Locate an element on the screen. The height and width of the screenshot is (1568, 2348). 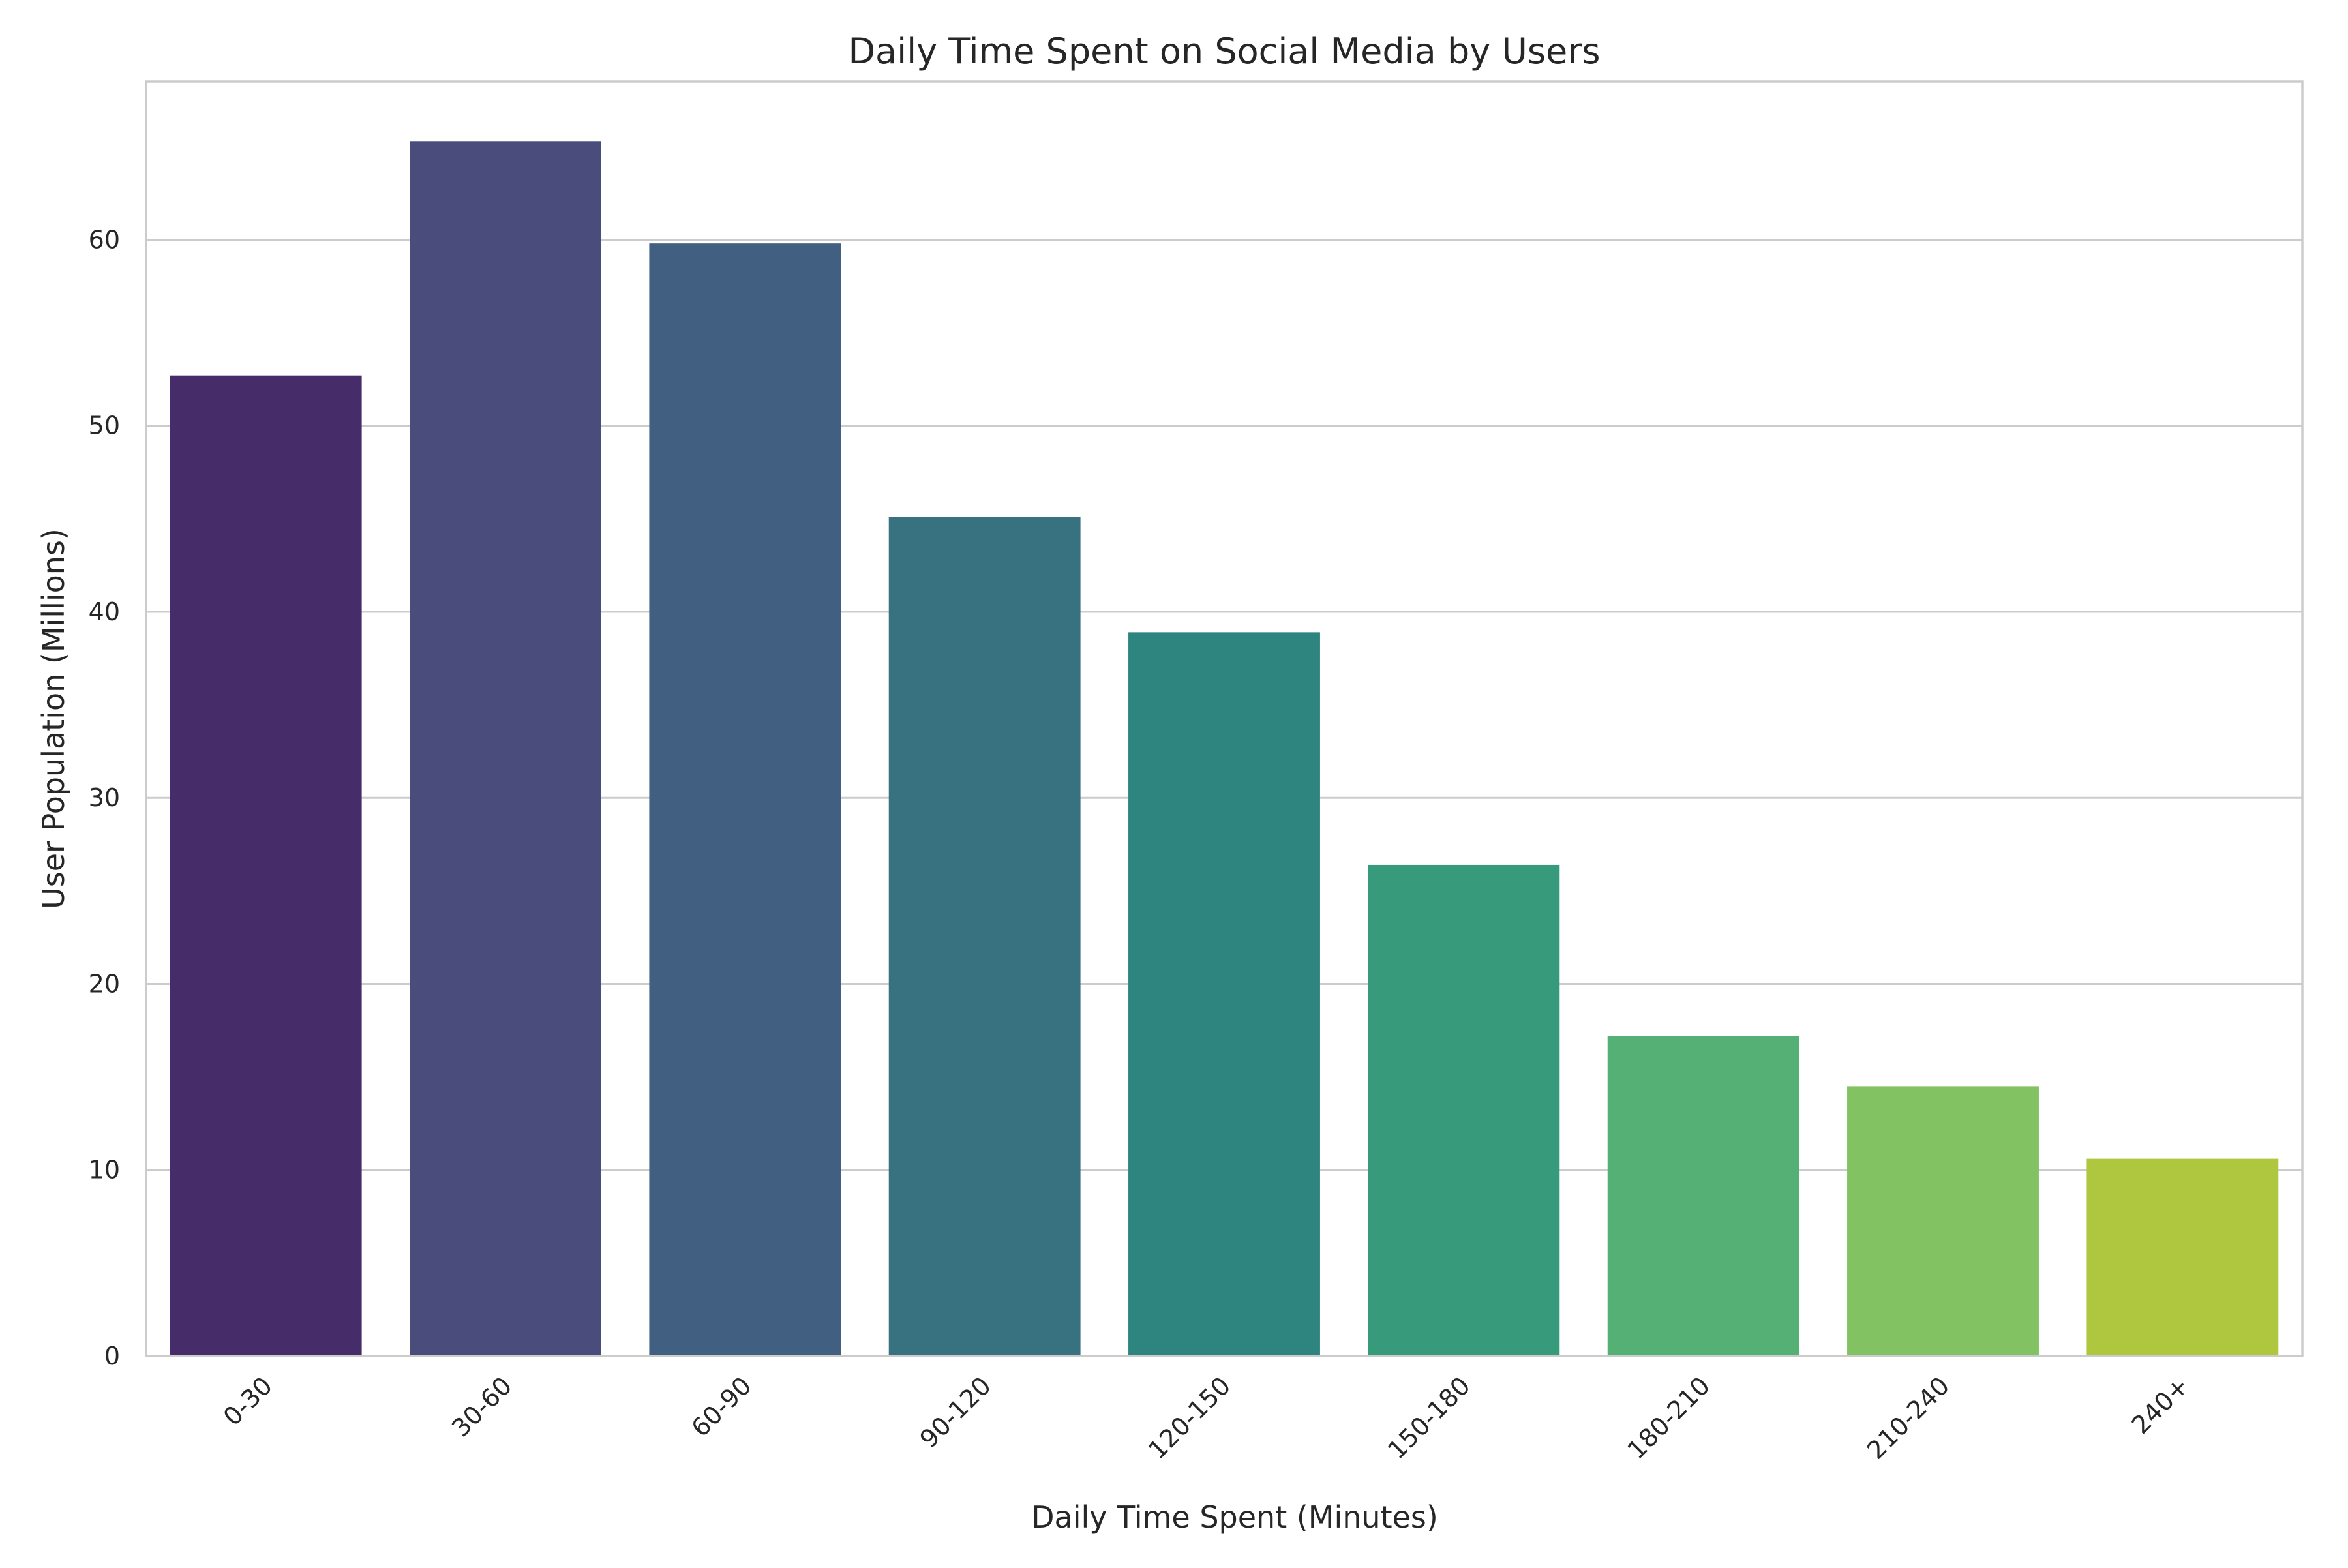
x-tick-label: 180-210 is located at coordinates (1668, 1417).